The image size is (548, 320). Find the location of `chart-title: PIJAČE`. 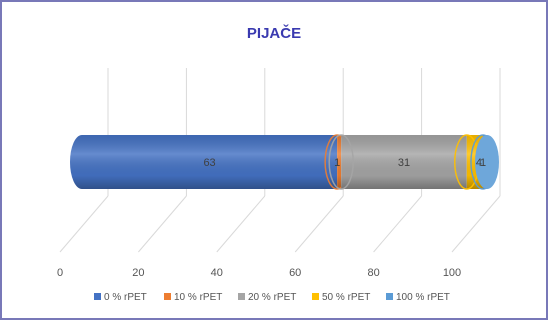

chart-title: PIJAČE is located at coordinates (274, 33).